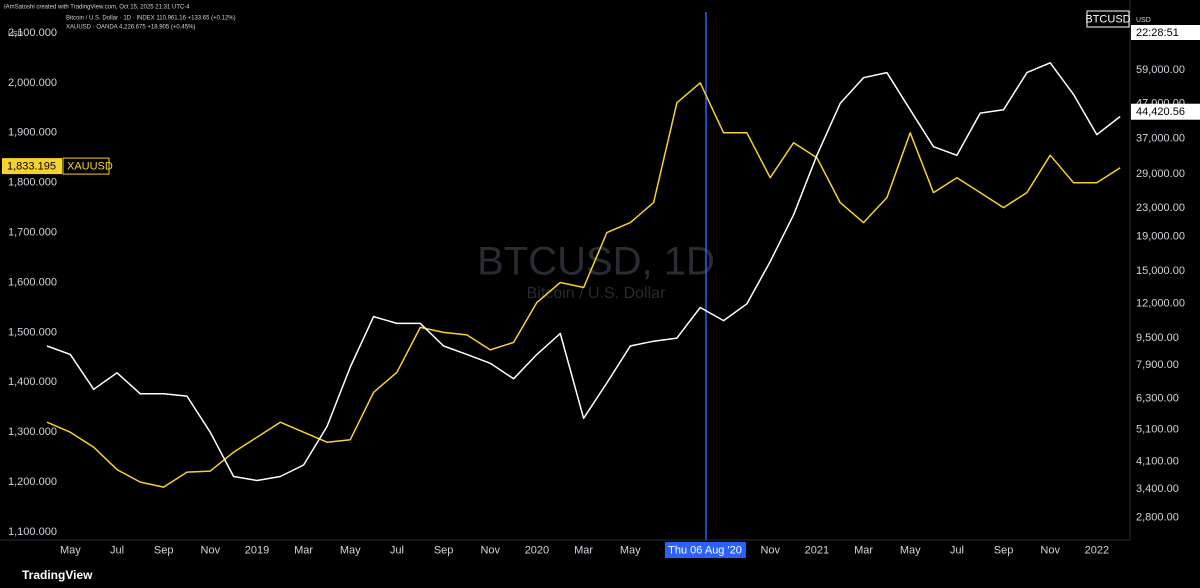  I want to click on crosshair-label: Thu 06 Aug '20, so click(705, 550).